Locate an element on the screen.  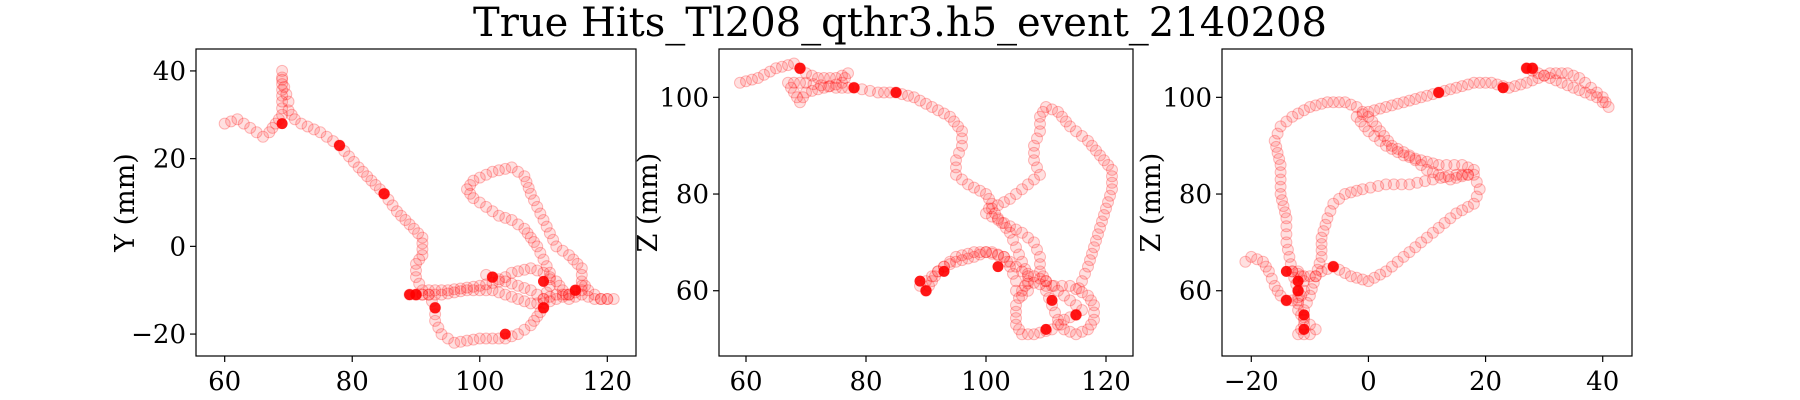
x-tick-label: 80 is located at coordinates (865, 382).